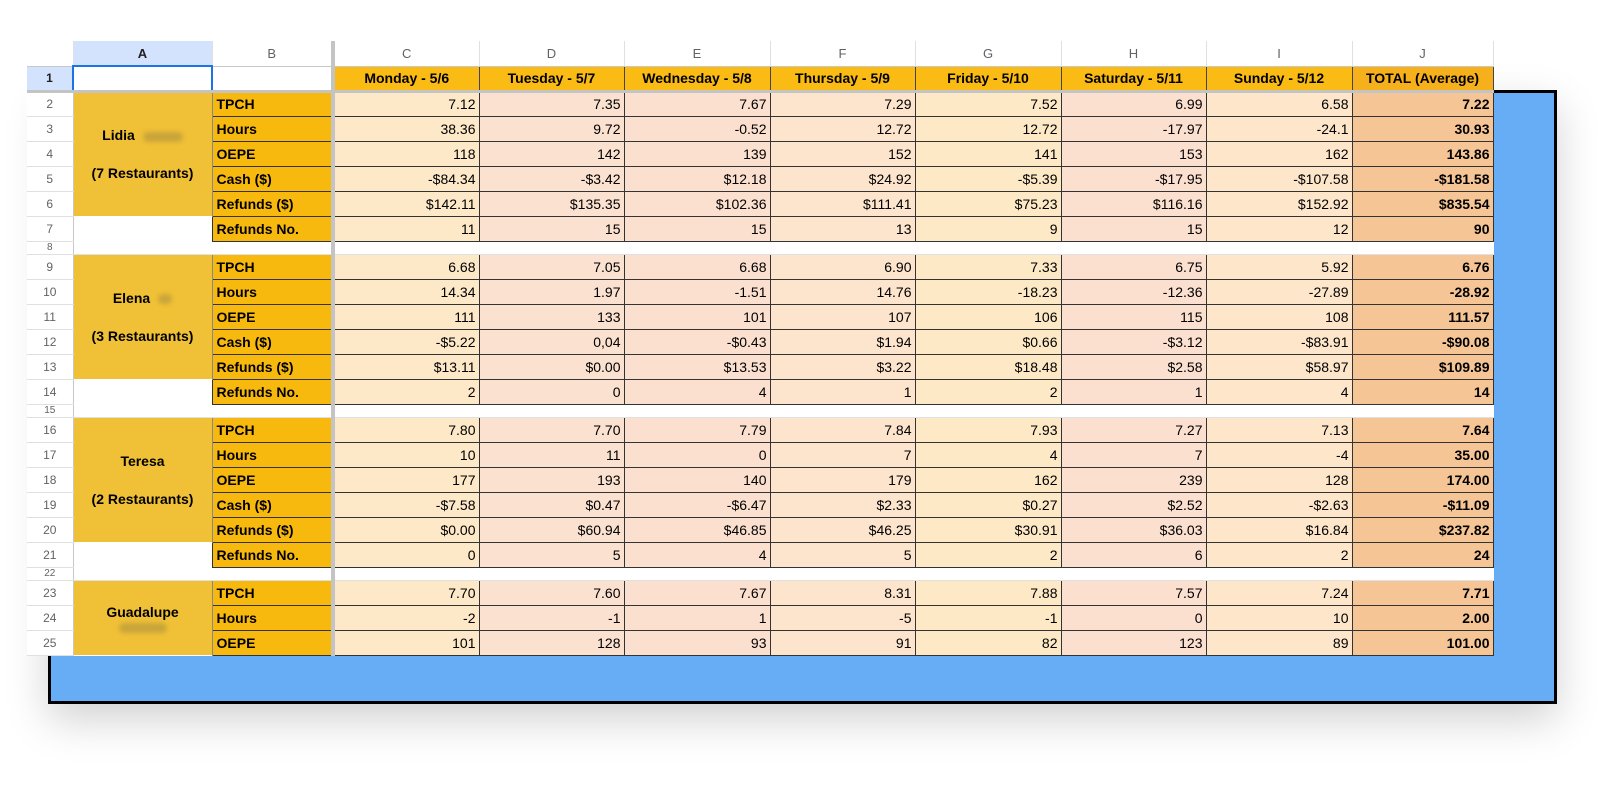 This screenshot has height=796, width=1609. What do you see at coordinates (697, 529) in the screenshot?
I see `value-cell: $46.85` at bounding box center [697, 529].